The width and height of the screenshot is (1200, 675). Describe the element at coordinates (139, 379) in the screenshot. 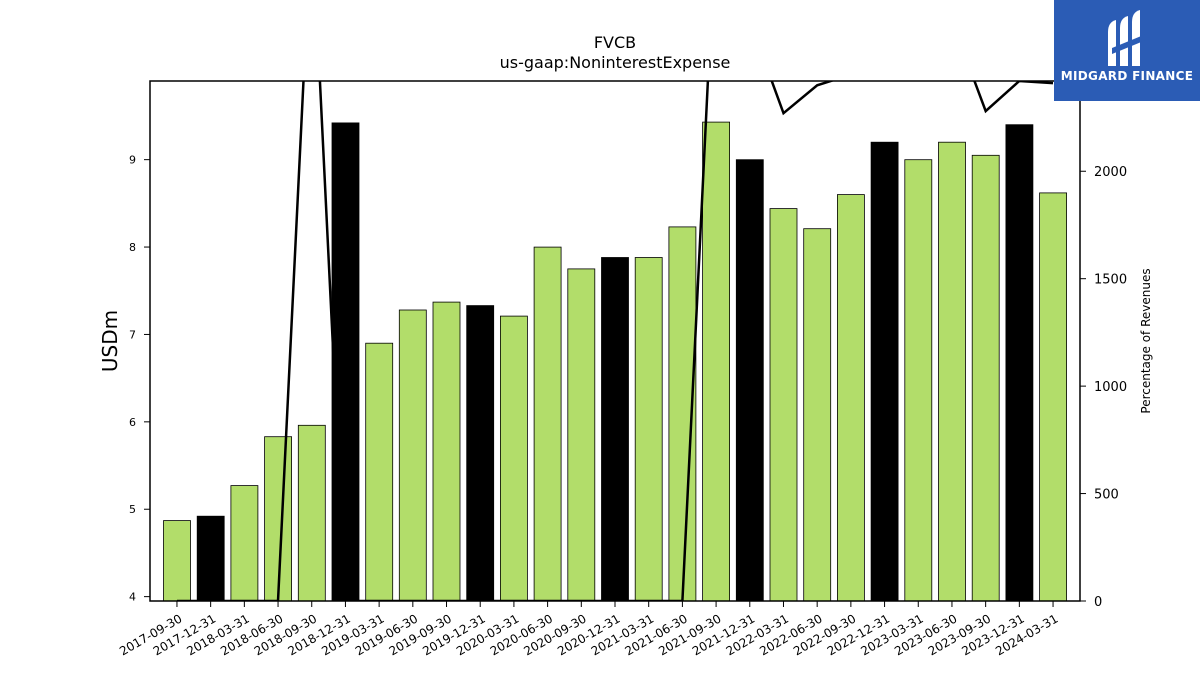

I see `y-axis-left: 4 5 6 7 8 9` at that location.